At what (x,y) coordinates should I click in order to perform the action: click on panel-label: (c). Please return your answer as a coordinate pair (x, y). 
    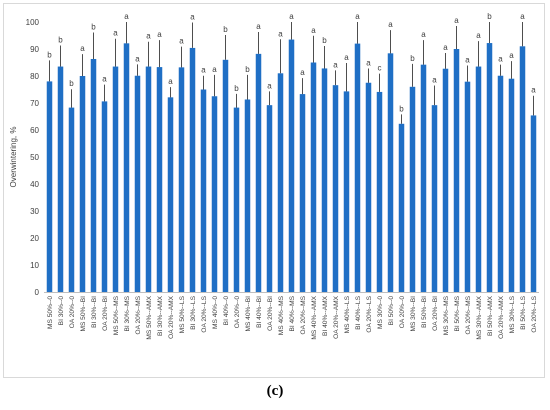
    Looking at the image, I should click on (275, 391).